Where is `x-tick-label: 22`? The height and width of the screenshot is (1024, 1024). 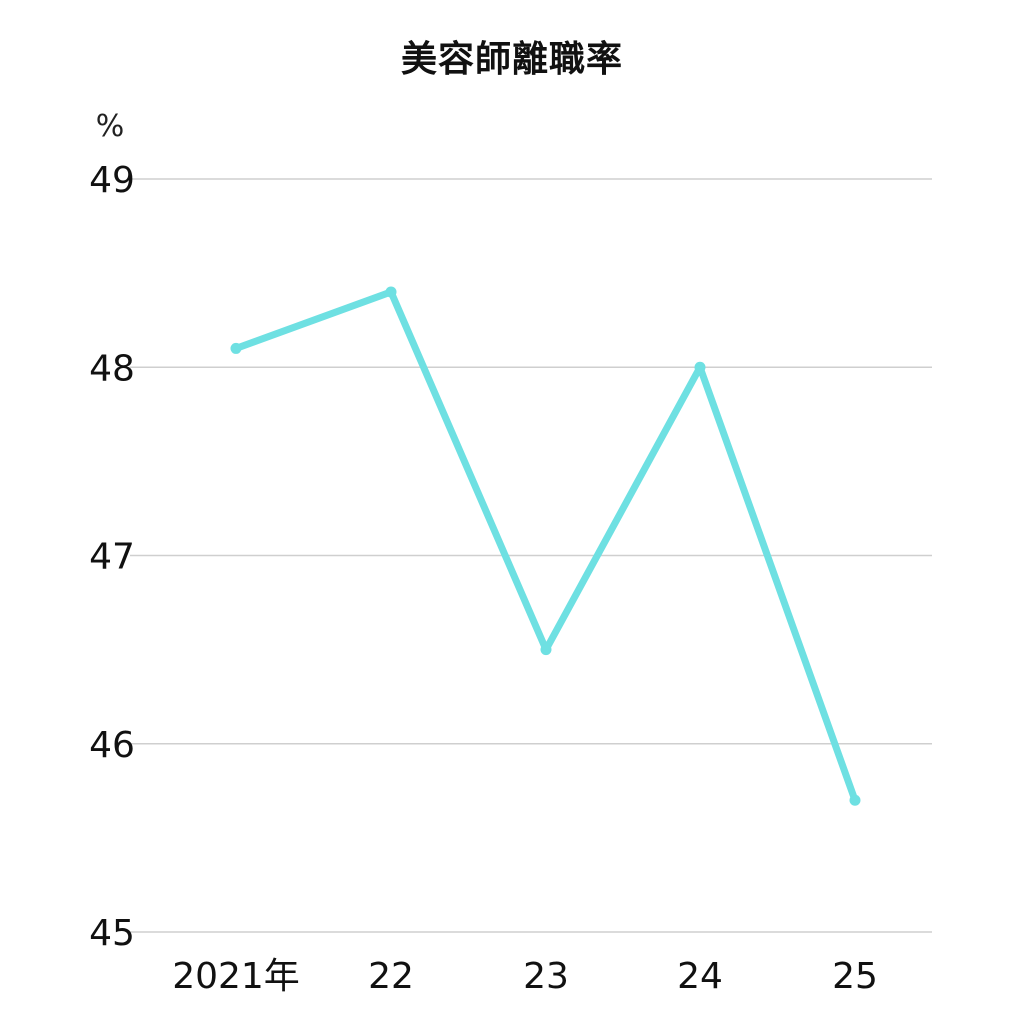 x-tick-label: 22 is located at coordinates (391, 976).